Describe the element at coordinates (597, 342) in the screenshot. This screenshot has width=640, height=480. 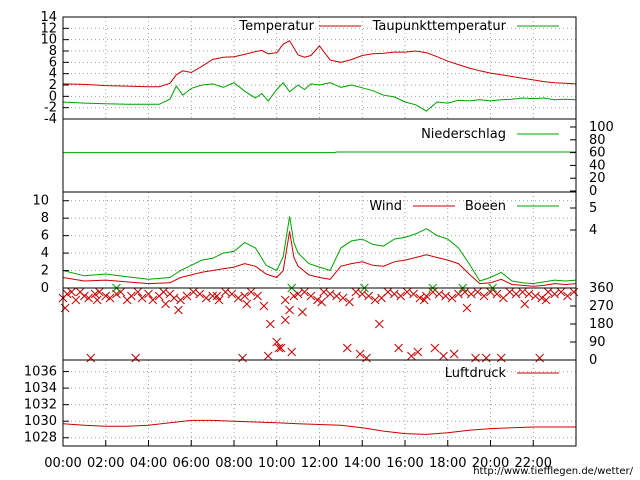
I see `direction-ytick-label: 90` at that location.